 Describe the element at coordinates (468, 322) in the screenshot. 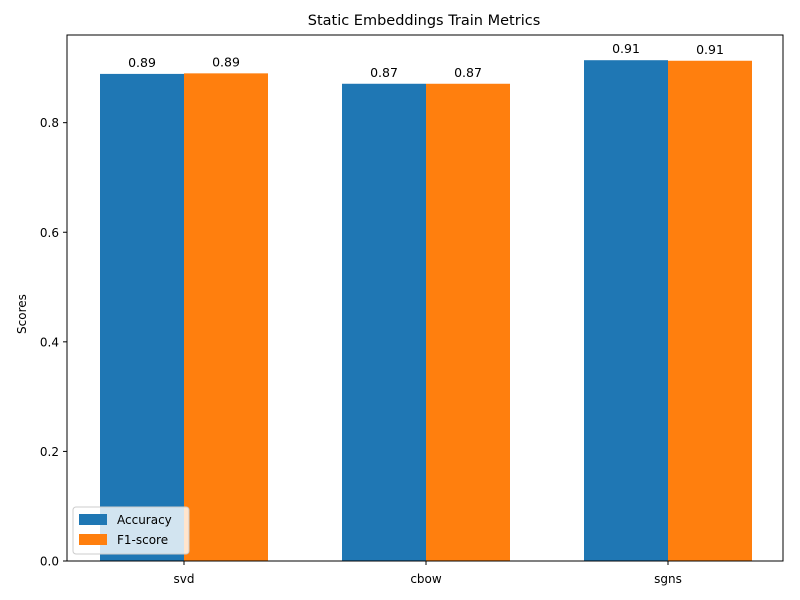

I see `bar-f1-score-cbow` at that location.